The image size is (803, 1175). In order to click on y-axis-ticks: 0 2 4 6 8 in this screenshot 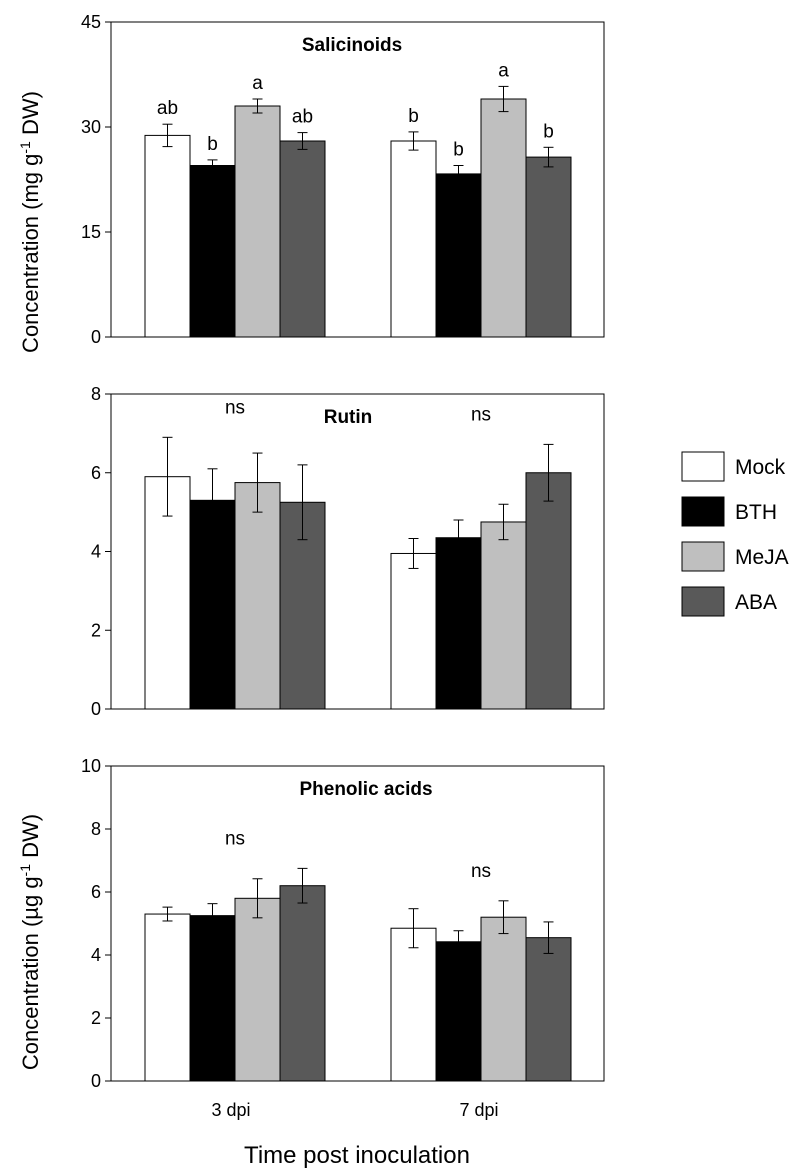, I will do `click(101, 551)`.